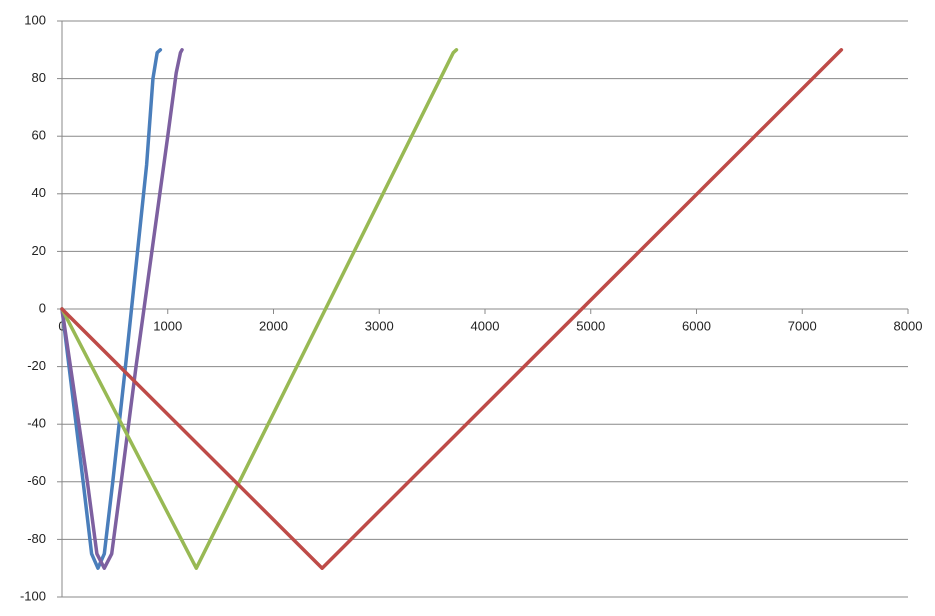 The height and width of the screenshot is (616, 935). What do you see at coordinates (167, 325) in the screenshot?
I see `x-tick-label: 1000` at bounding box center [167, 325].